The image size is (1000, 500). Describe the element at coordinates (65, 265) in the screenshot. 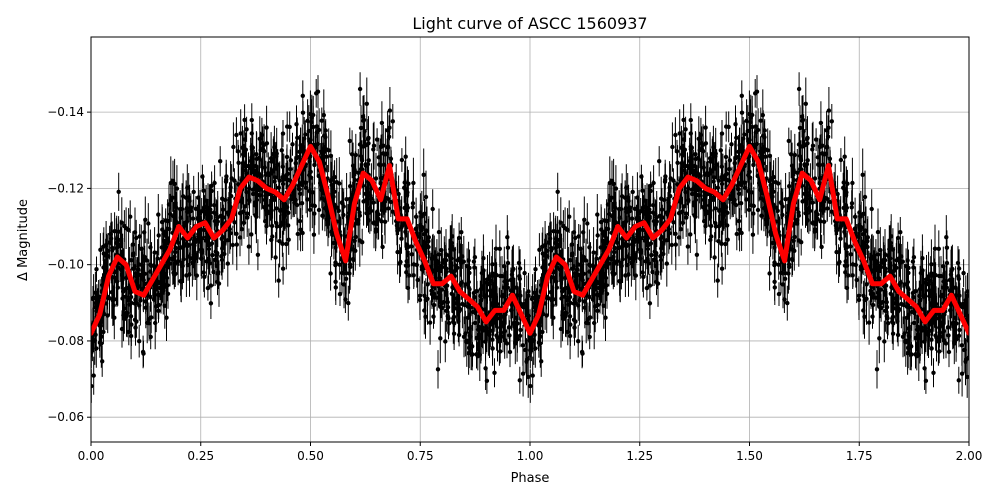

I see `y-tick-label: −0.10` at that location.